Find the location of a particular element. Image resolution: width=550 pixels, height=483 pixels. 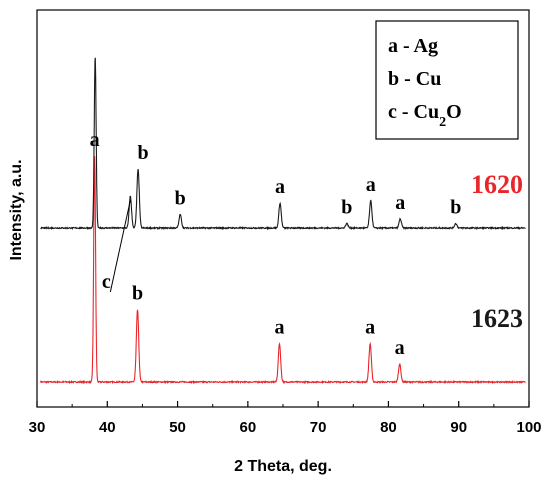

x-tick-label: 80 is located at coordinates (388, 427).